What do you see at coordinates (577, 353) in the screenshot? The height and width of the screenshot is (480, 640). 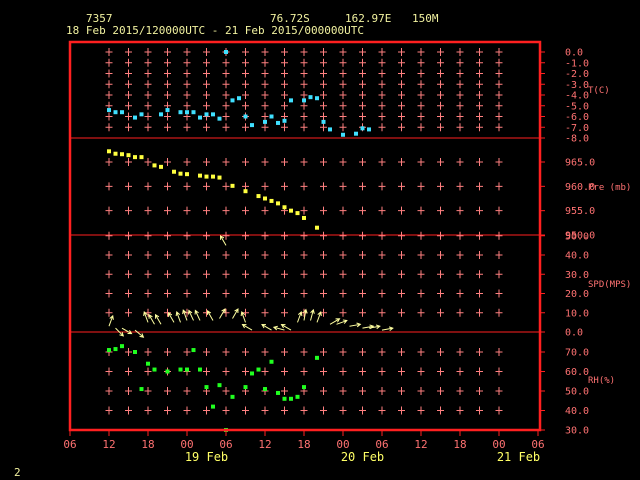 I see `y-tick-label-humidity: 70.0` at bounding box center [577, 353].